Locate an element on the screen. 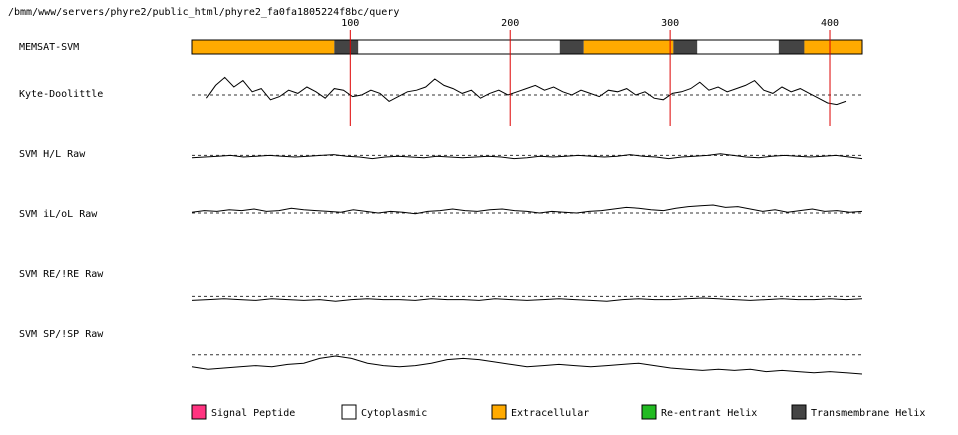 The height and width of the screenshot is (435, 958). legend-label: Cytoplasmic is located at coordinates (394, 413).